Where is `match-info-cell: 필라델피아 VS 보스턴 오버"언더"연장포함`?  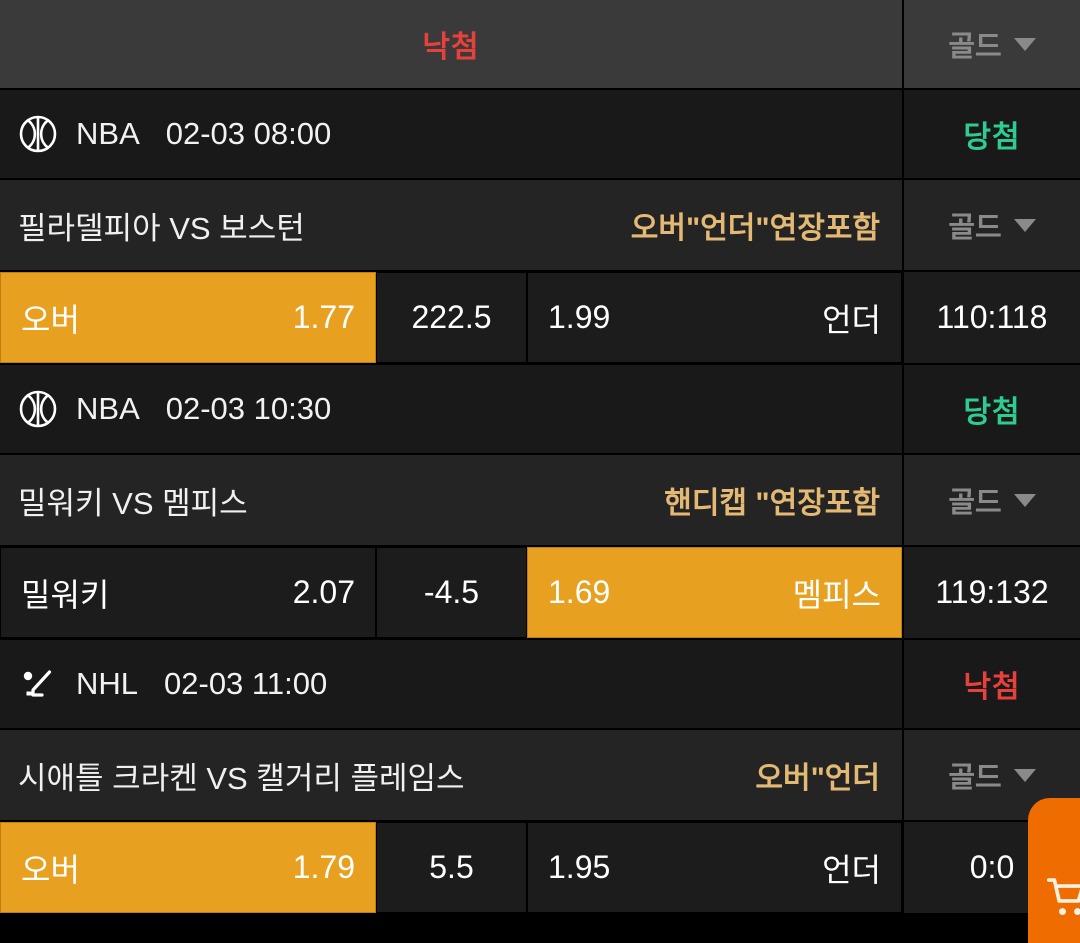
match-info-cell: 필라델피아 VS 보스턴 오버"언더"연장포함 is located at coordinates (451, 225).